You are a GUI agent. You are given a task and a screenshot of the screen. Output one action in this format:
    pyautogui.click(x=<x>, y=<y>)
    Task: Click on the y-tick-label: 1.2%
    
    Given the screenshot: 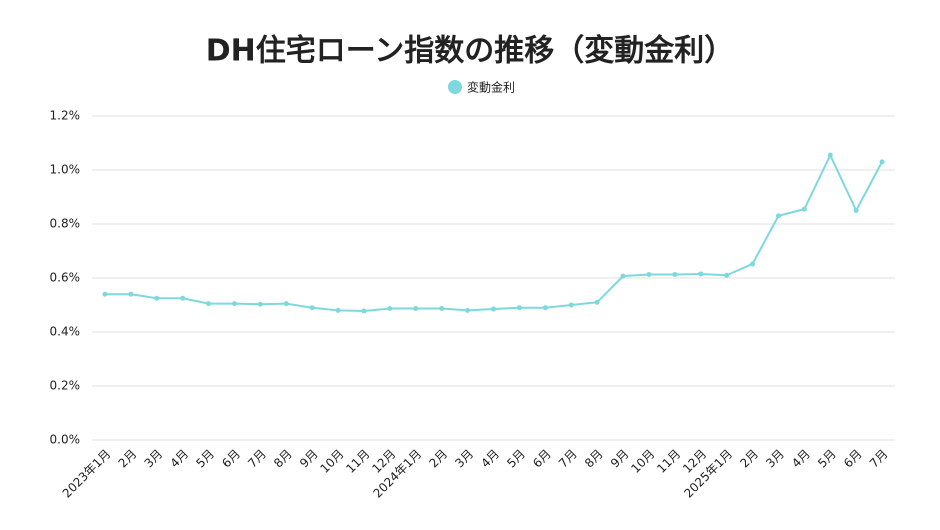 What is the action you would take?
    pyautogui.click(x=65, y=116)
    